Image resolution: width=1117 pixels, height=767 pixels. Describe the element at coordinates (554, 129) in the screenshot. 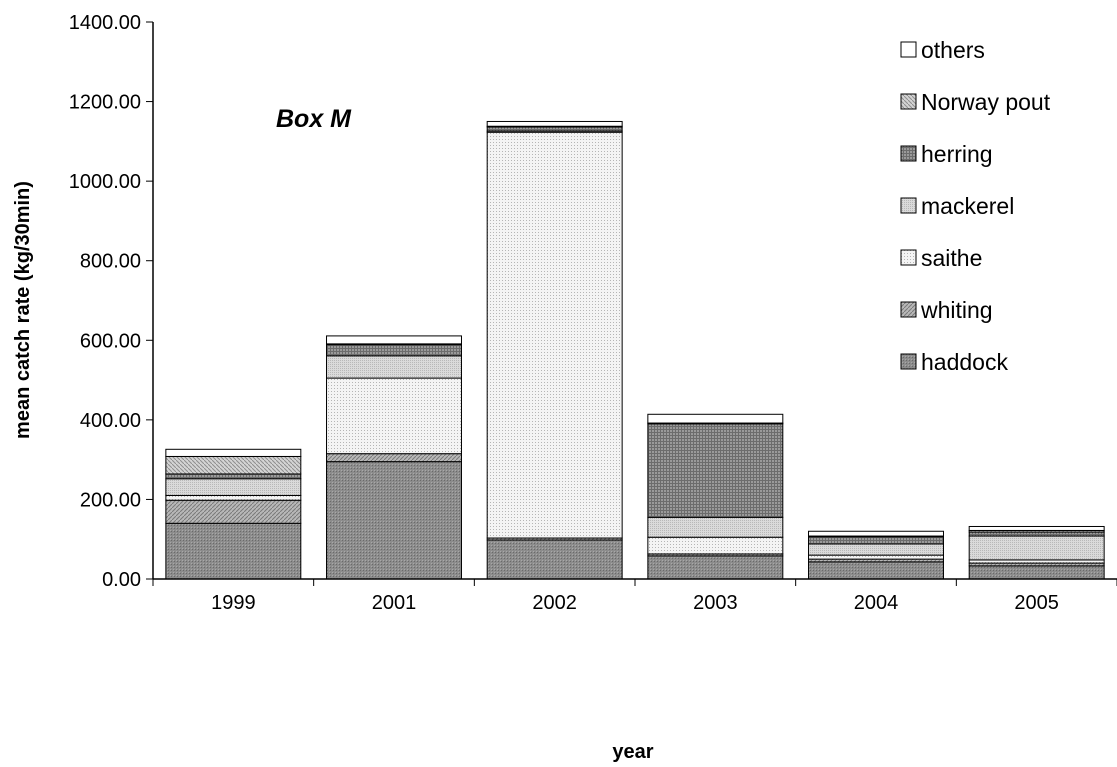

I see `bar-herring-2002` at that location.